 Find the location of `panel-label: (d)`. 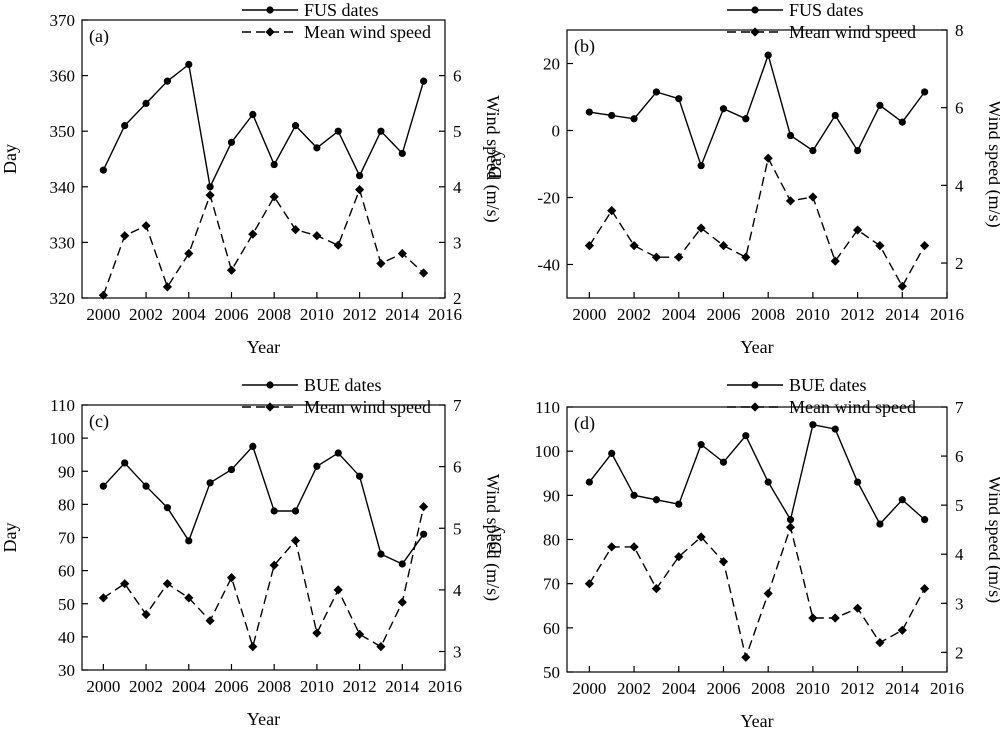

panel-label: (d) is located at coordinates (584, 423).